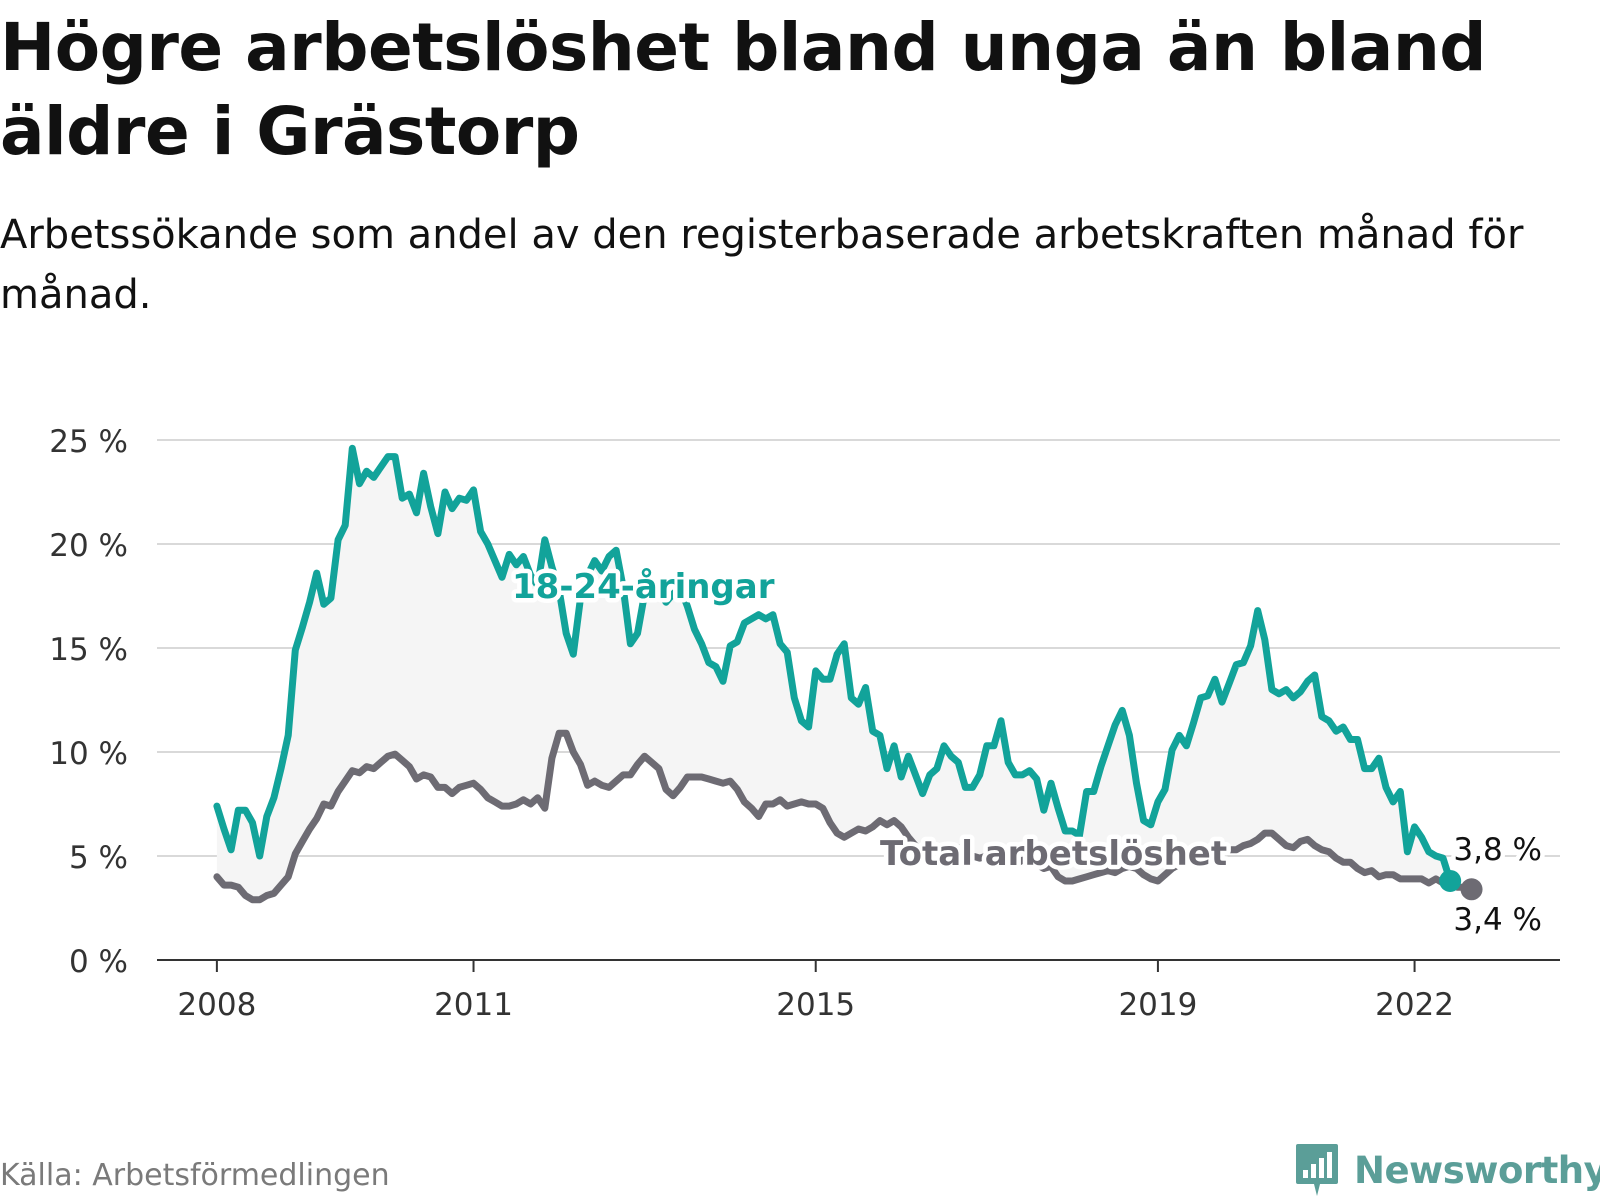  What do you see at coordinates (1157, 1005) in the screenshot?
I see `x-tick-label: 2019` at bounding box center [1157, 1005].